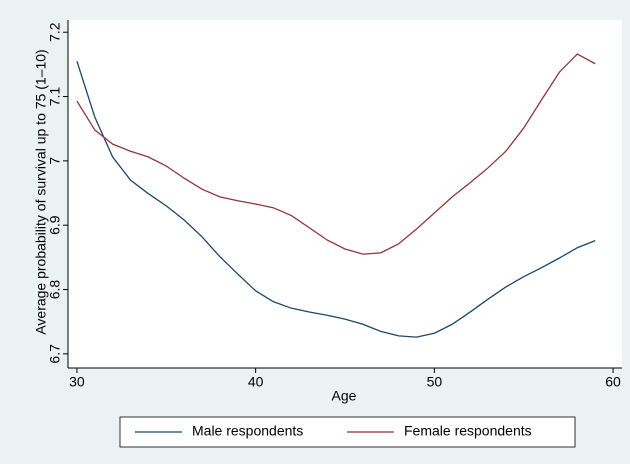  I want to click on y-tick-label: 7, so click(55, 161).